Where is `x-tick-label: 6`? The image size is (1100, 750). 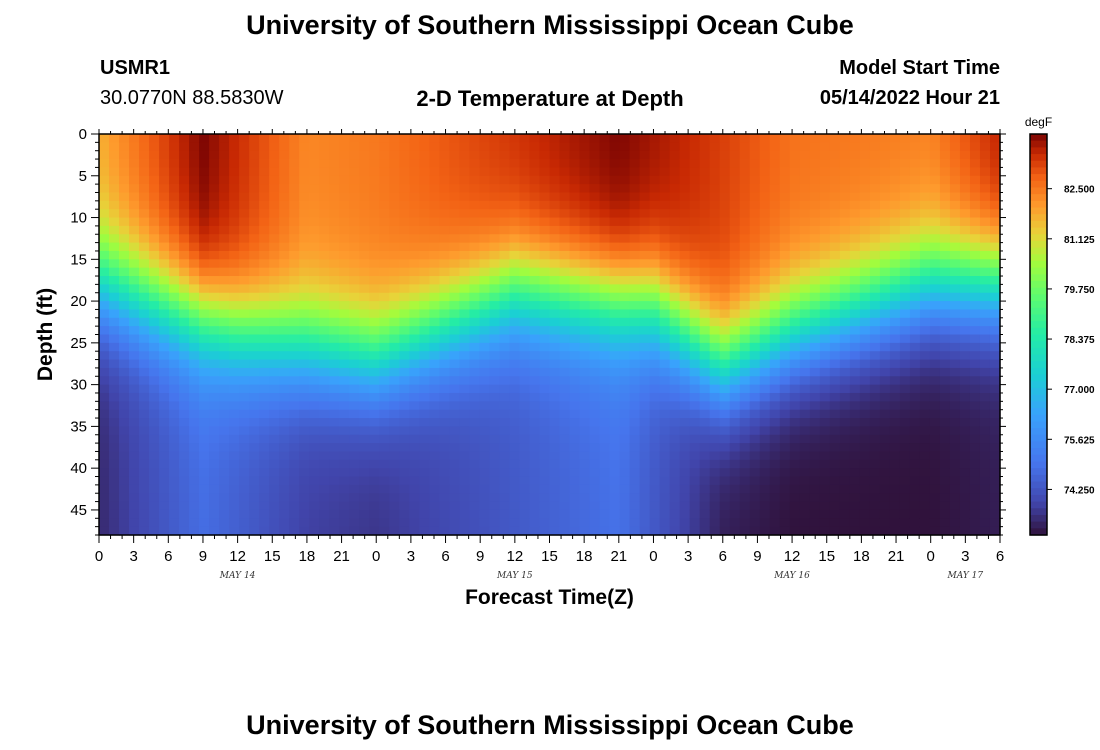 x-tick-label: 6 is located at coordinates (723, 556).